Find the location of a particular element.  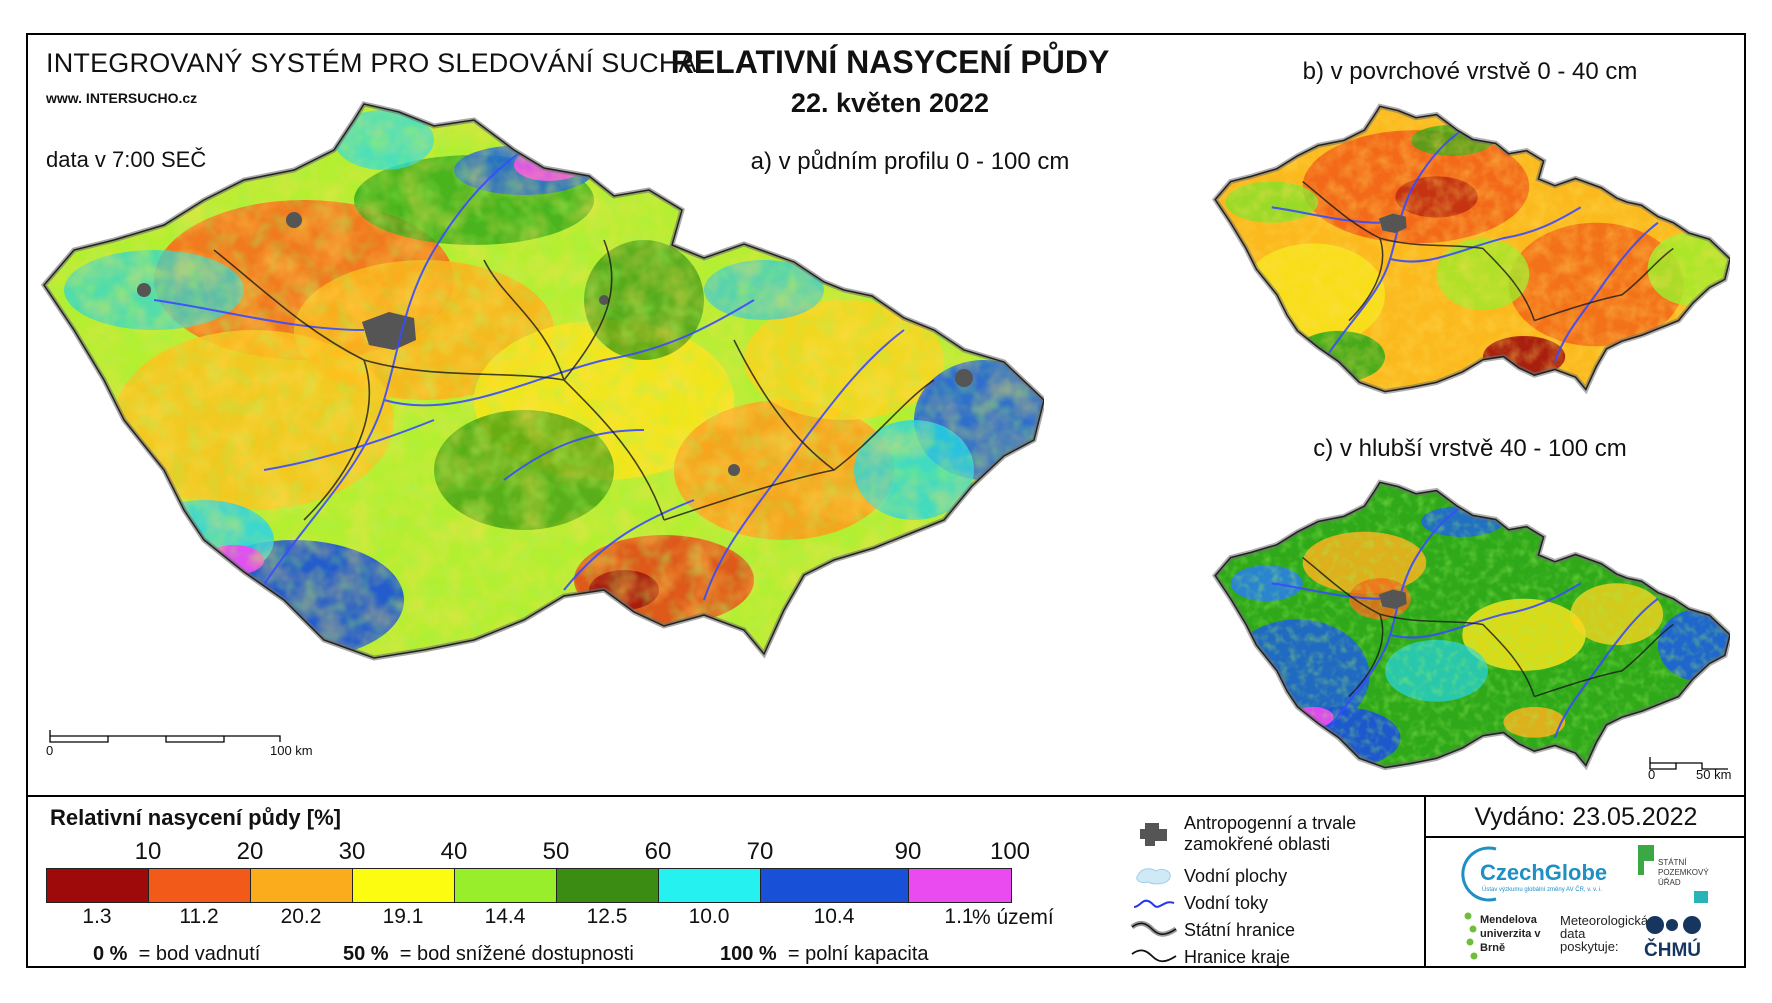

share-unit-label: % území is located at coordinates (1013, 917).